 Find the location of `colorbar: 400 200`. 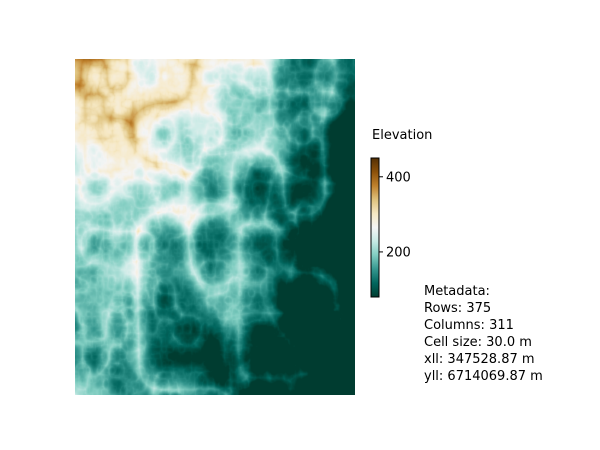

colorbar: 400 200 is located at coordinates (390, 227).